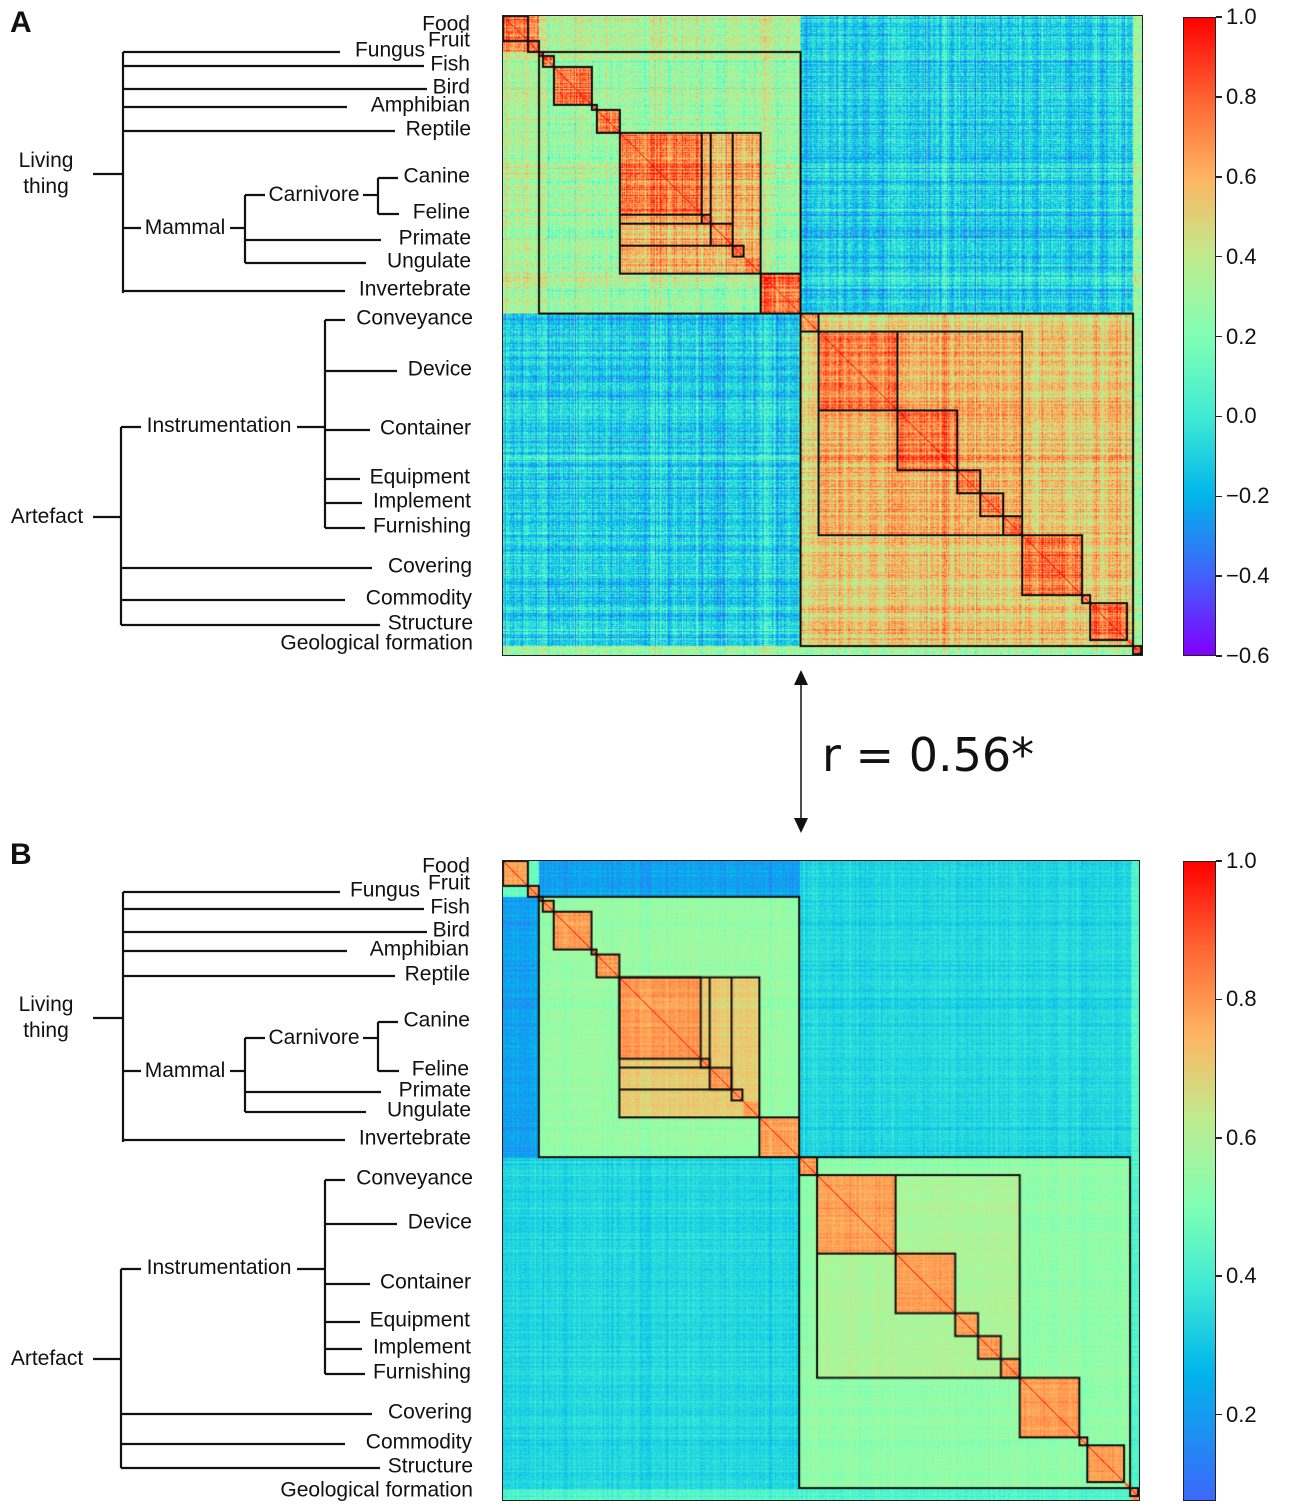  What do you see at coordinates (801, 751) in the screenshot?
I see `correlation-arrow` at bounding box center [801, 751].